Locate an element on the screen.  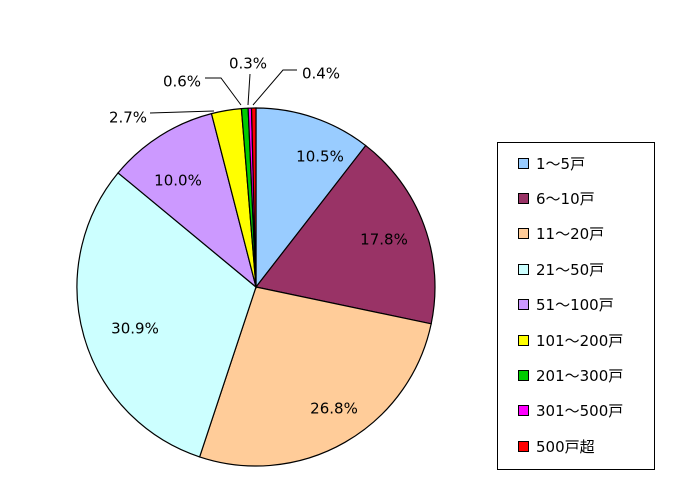
legend-item: 500戸超 is located at coordinates (556, 446).